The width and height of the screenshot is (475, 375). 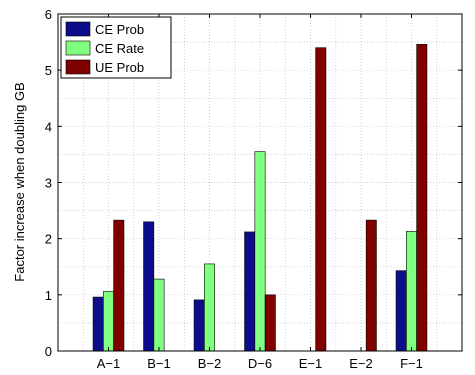 I want to click on legend-label: CE Prob, so click(x=119, y=29).